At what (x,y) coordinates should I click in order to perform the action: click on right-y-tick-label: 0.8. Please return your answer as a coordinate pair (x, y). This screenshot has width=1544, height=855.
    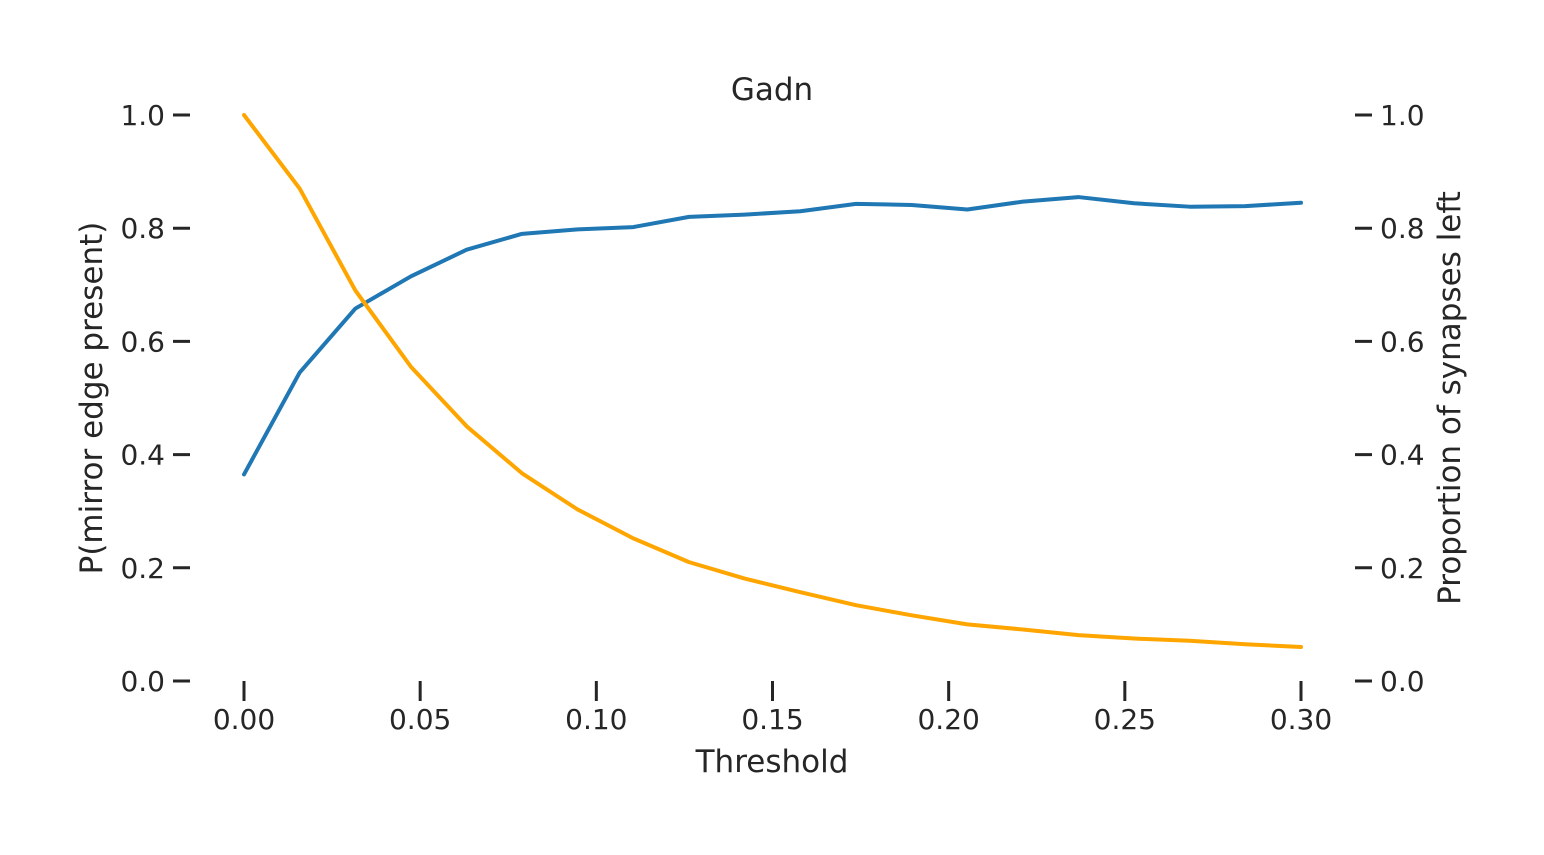
    Looking at the image, I should click on (1402, 228).